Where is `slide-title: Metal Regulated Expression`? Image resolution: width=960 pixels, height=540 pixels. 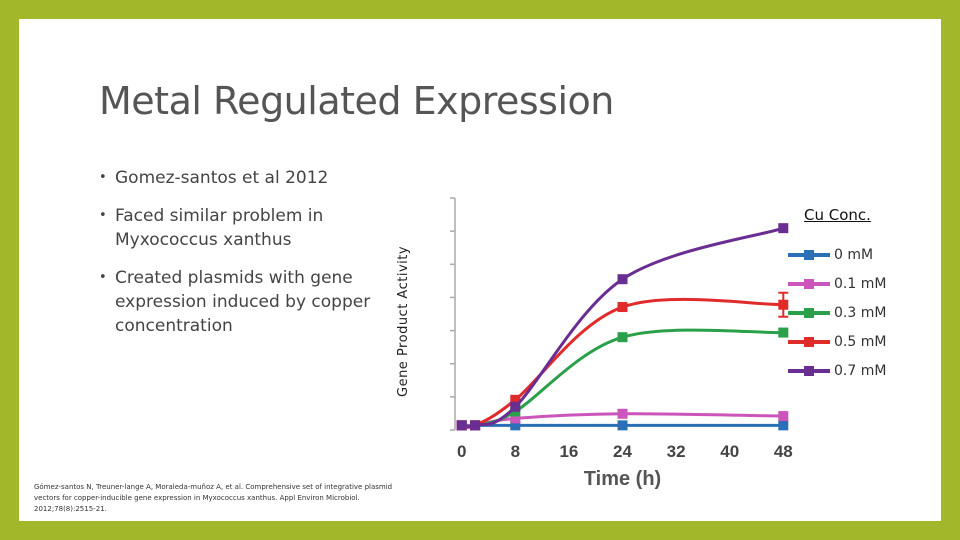 slide-title: Metal Regulated Expression is located at coordinates (356, 101).